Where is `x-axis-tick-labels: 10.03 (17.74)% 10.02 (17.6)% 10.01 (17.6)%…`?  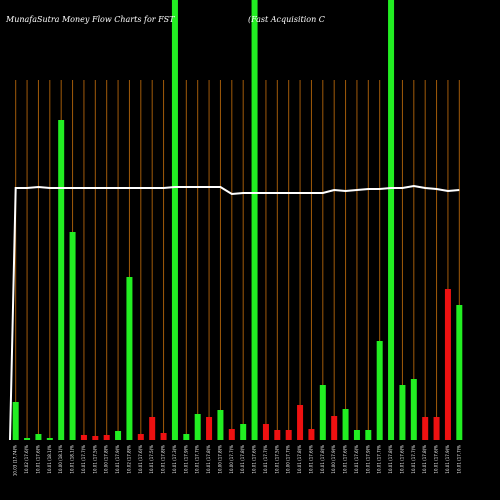
x-axis-tick-labels: 10.03 (17.74)% 10.02 (17.6)% 10.01 (17.6)%… is located at coordinates (237, 460).